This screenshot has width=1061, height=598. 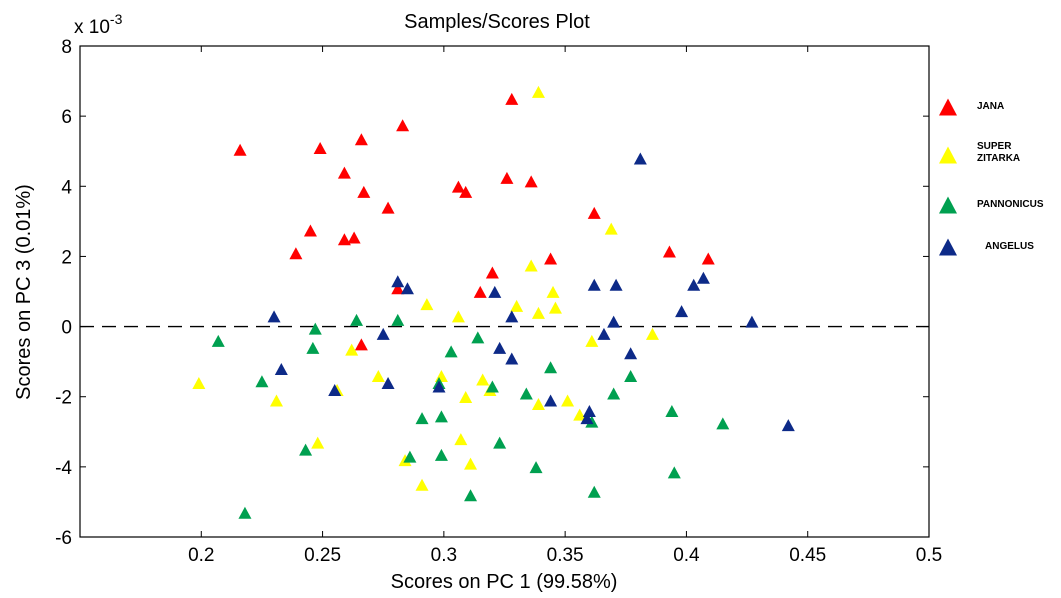 What do you see at coordinates (990, 106) in the screenshot?
I see `legend-label: JANA` at bounding box center [990, 106].